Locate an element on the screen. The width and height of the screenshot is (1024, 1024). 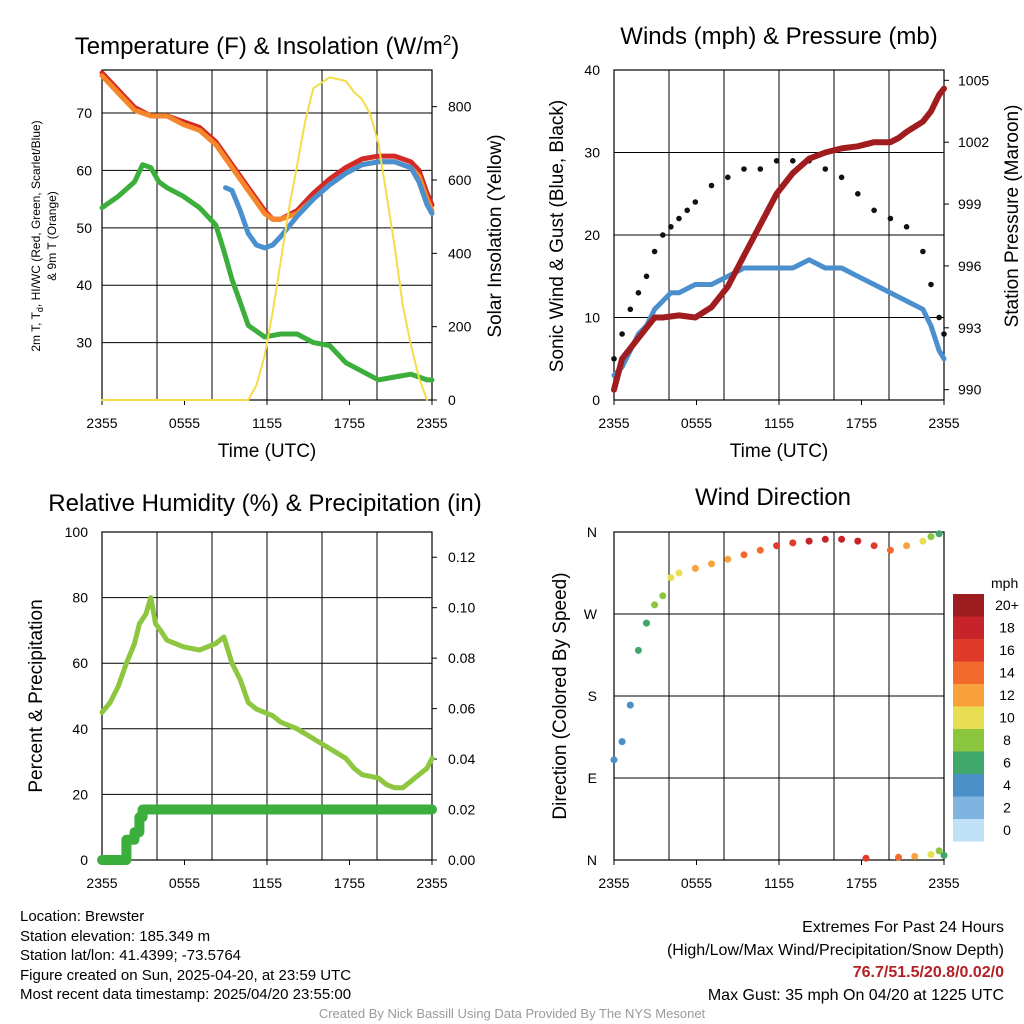
rh-ytick-label: 0 is located at coordinates (84, 860).